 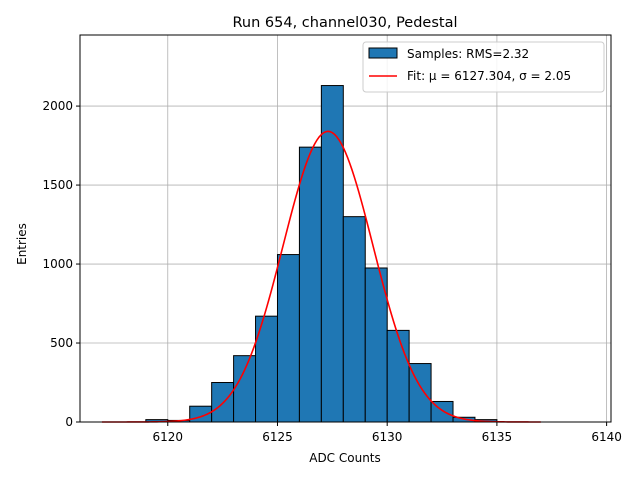 I want to click on y-tick-label: 1000, so click(x=57, y=264).